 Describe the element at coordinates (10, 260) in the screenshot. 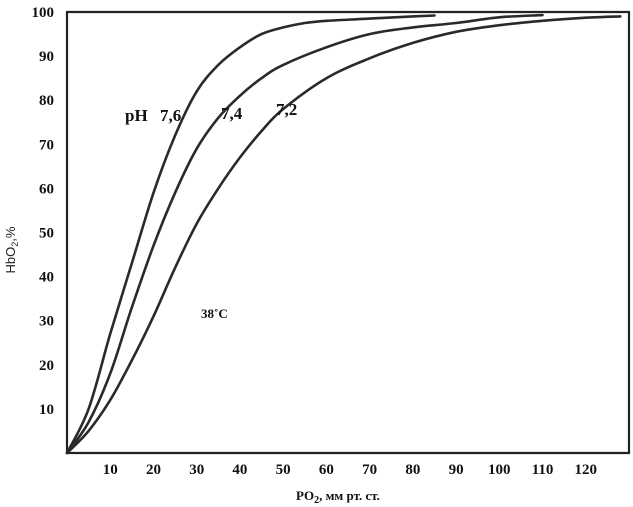

I see `y-axis-label-main: HbO` at that location.